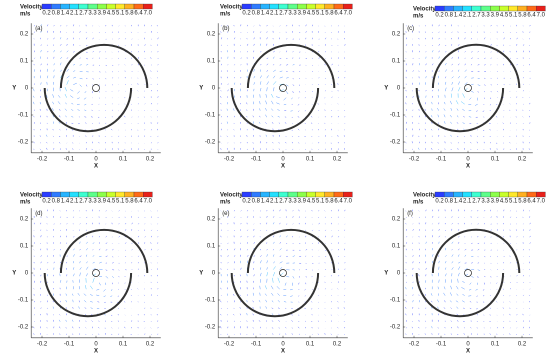 This screenshot has width=550, height=359. What do you see at coordinates (504, 202) in the screenshot?
I see `colorbar-tick-label: 4.5` at bounding box center [504, 202].